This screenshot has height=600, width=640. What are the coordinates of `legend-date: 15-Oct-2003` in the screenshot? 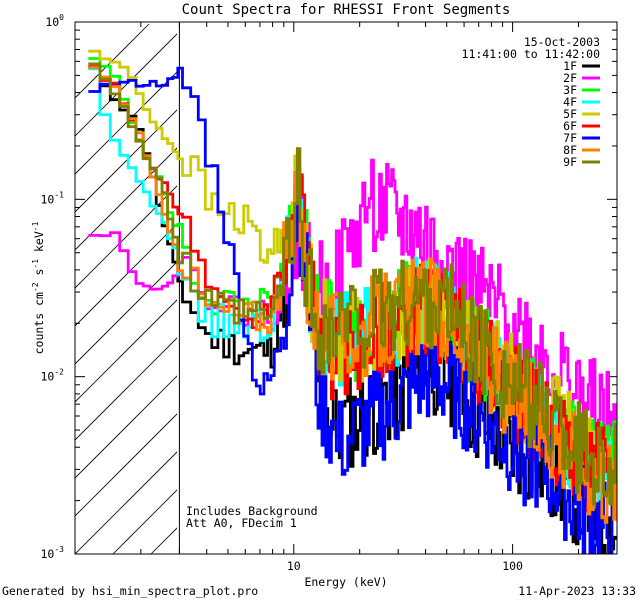 It's located at (562, 42).